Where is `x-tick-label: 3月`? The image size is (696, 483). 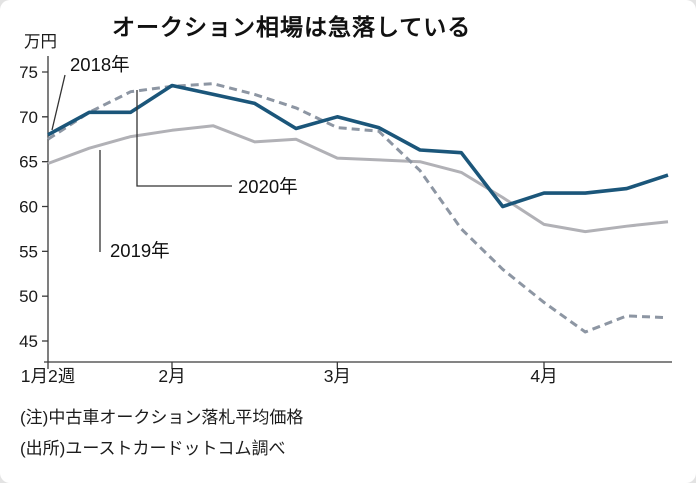
x-tick-label: 3月 is located at coordinates (337, 376).